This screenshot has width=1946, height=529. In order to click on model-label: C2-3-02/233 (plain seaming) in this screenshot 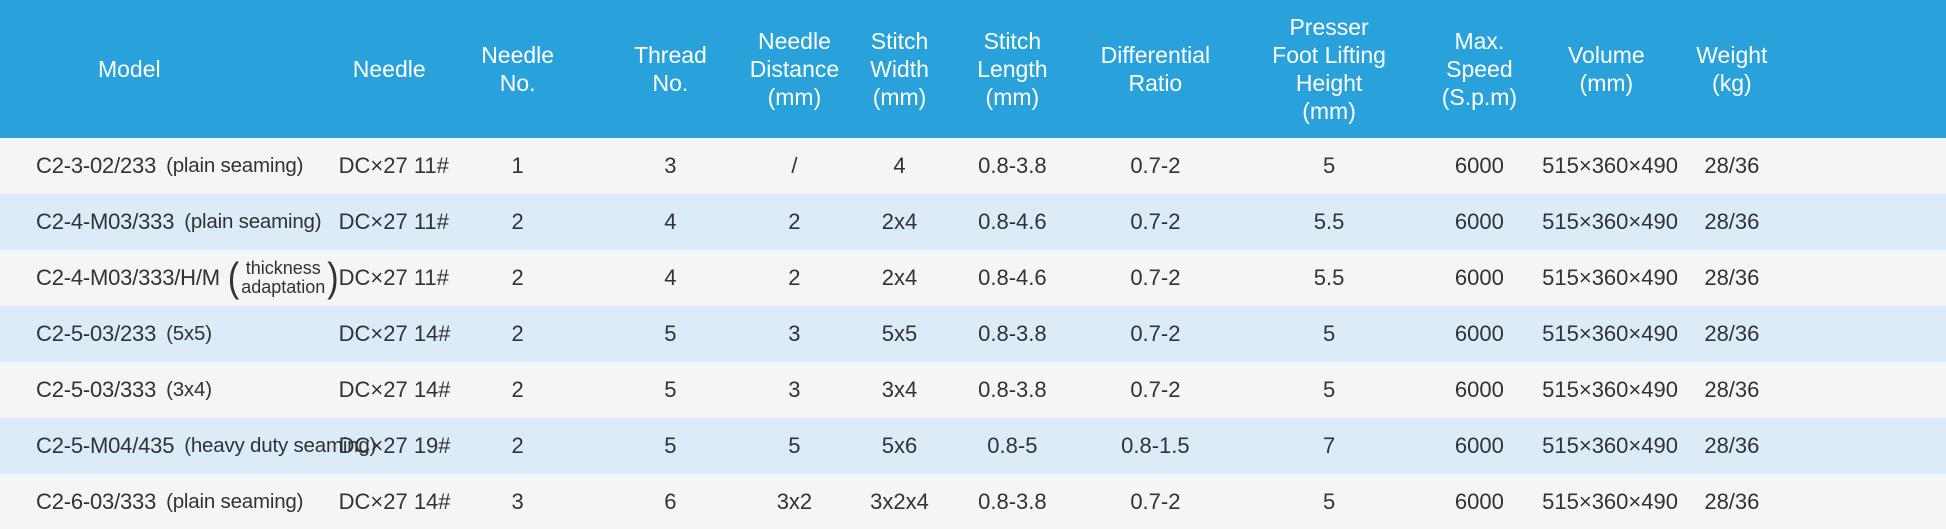, I will do `click(169, 166)`.